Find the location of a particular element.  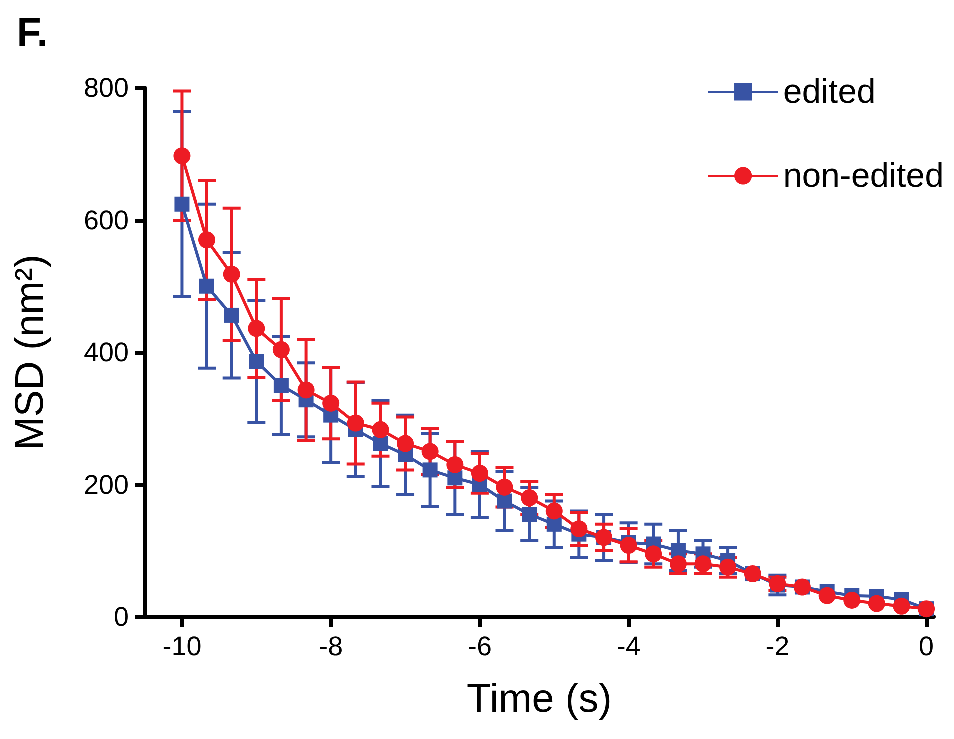

x-tick-label: 0 is located at coordinates (926, 647).